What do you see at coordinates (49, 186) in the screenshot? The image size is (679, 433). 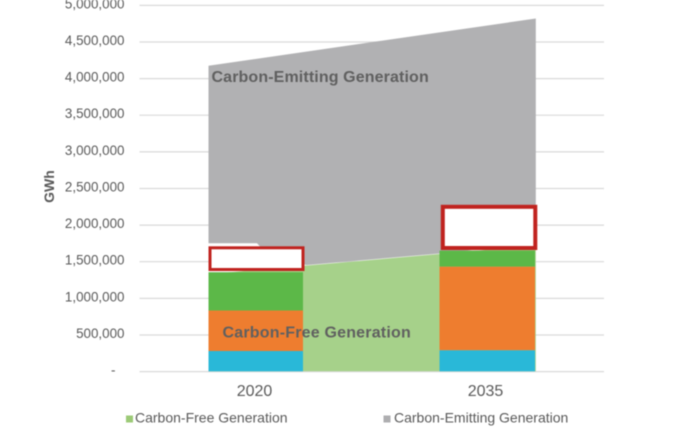 I see `svg-text: GWh` at bounding box center [49, 186].